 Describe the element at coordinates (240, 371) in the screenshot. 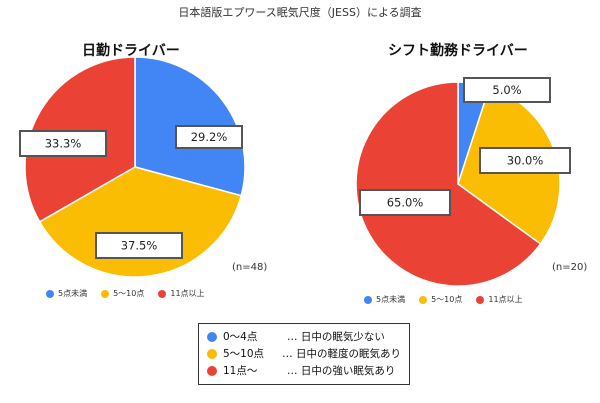

I see `score-range: 11点〜` at that location.